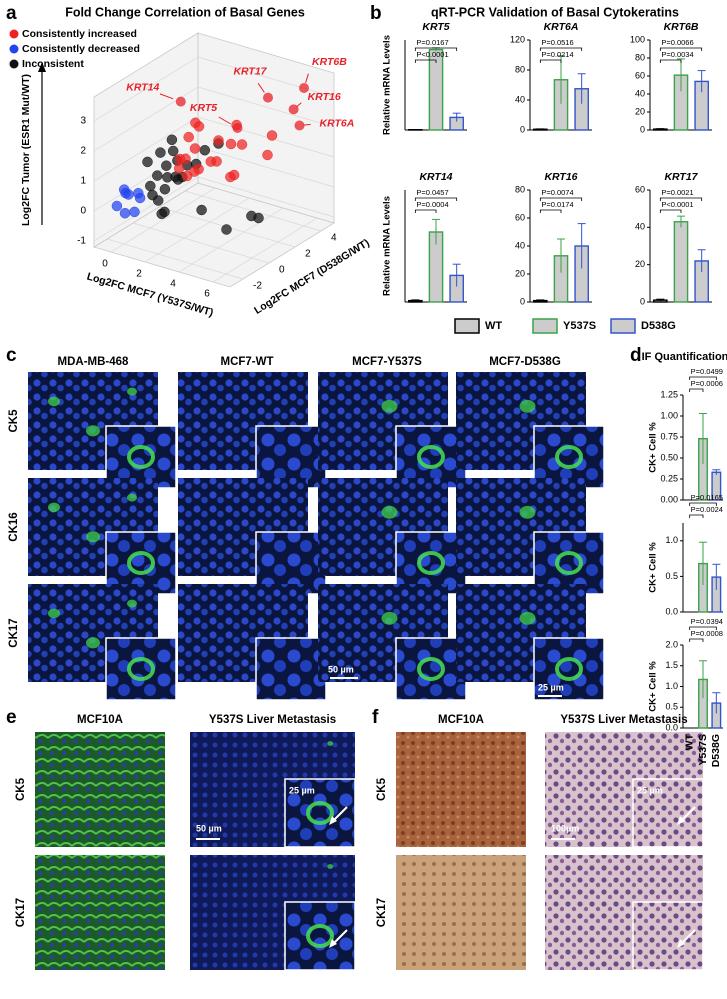  Describe the element at coordinates (653, 686) in the screenshot. I see `y-axis-title: CK+ Cell %` at that location.